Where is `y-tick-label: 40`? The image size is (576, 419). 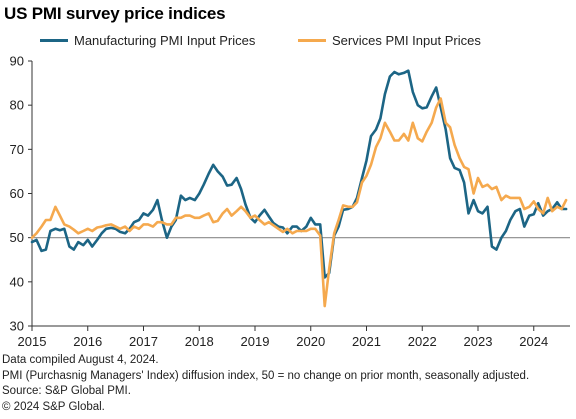 y-tick-label: 40 is located at coordinates (17, 281).